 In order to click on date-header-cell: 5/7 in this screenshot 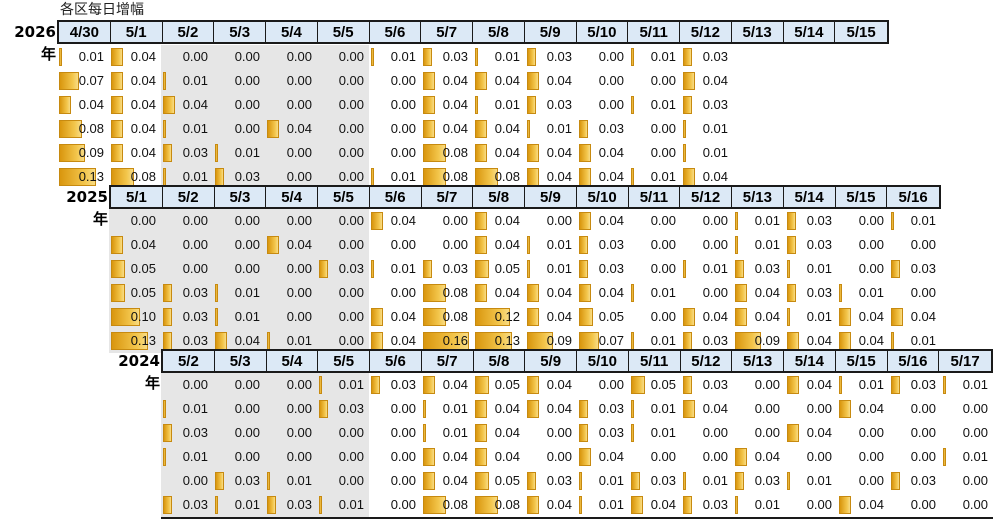, I will do `click(447, 32)`.